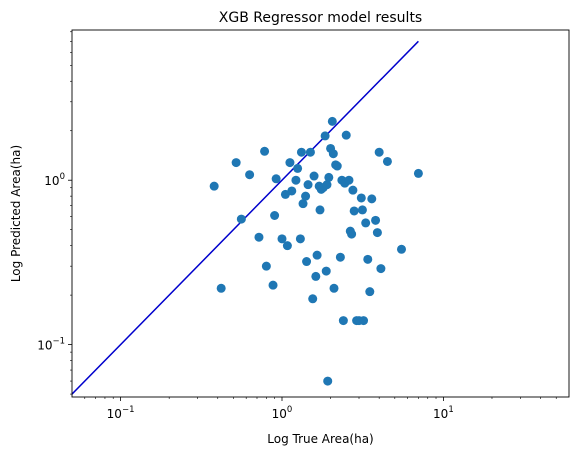 The width and height of the screenshot is (578, 457). I want to click on y-axis-label: Log Predicted Area(ha), so click(16, 213).